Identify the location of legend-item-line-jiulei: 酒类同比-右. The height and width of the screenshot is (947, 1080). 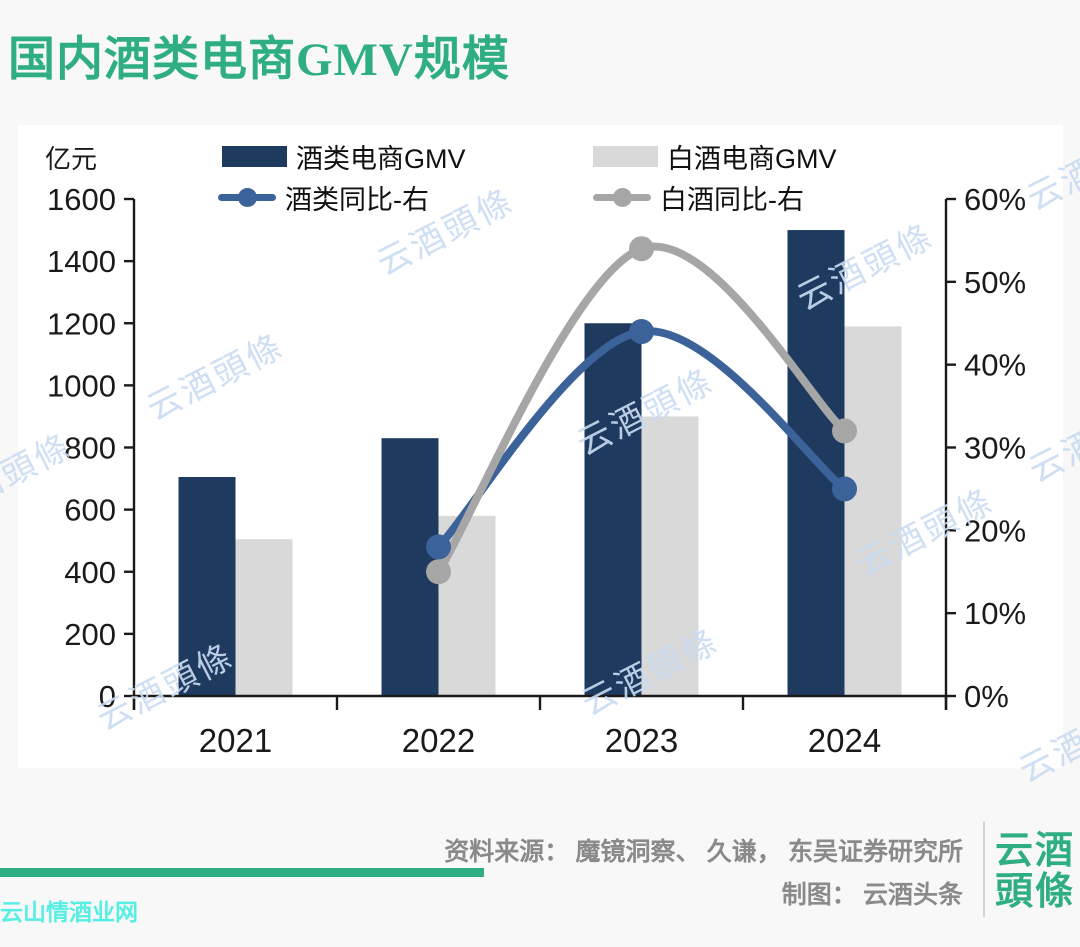
(323, 197).